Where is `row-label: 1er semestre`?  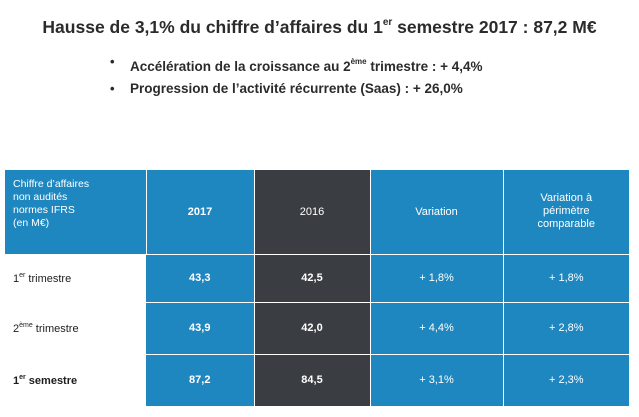
row-label: 1er semestre is located at coordinates (75, 380).